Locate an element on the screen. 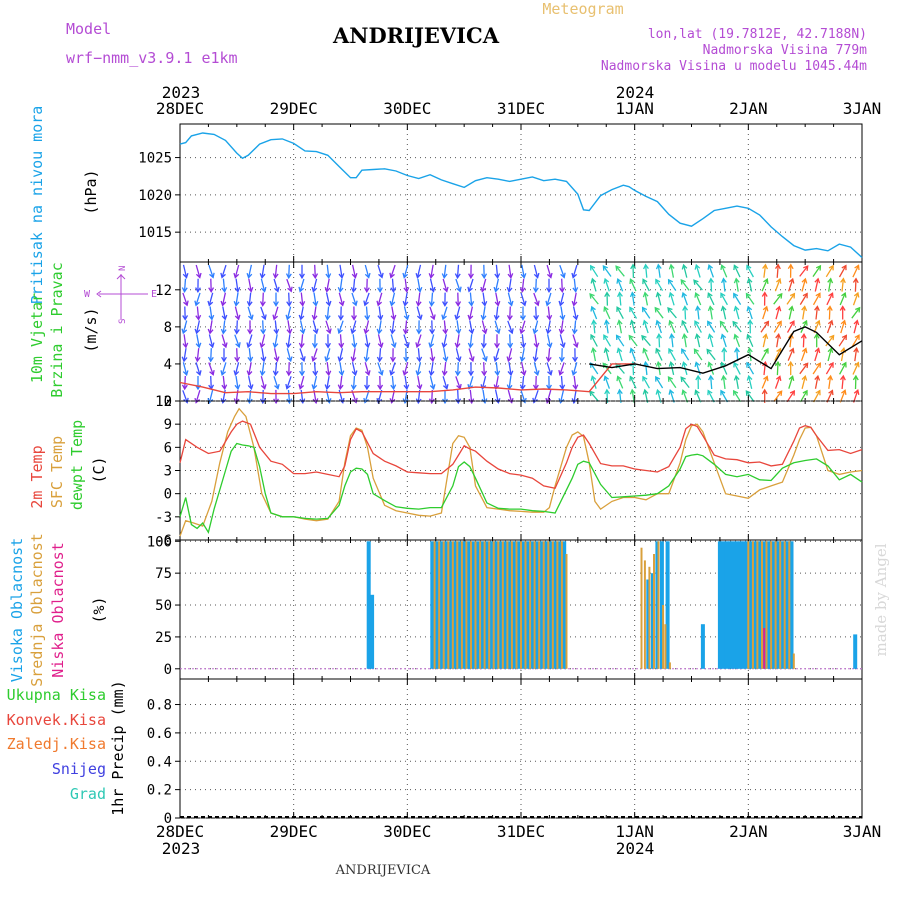 The image size is (900, 900). elevation-label: Nadmorska Visina 779m is located at coordinates (785, 50).